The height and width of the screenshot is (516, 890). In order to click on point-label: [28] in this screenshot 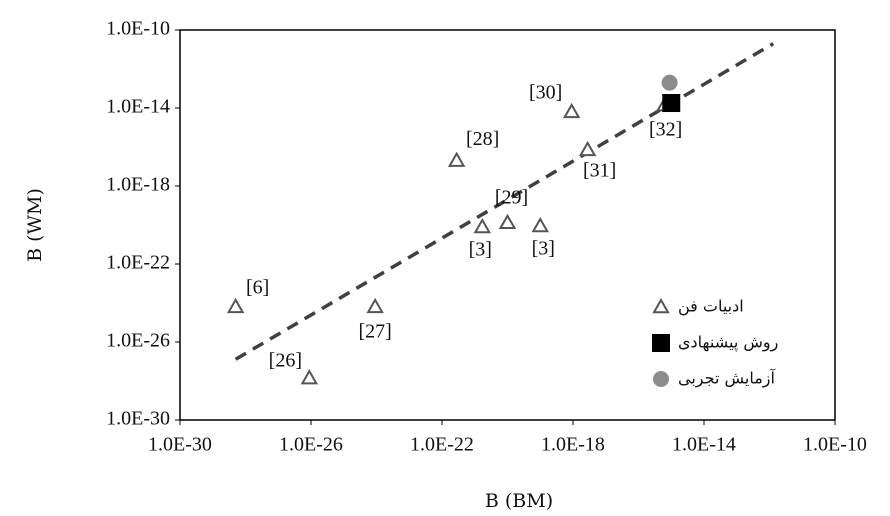, I will do `click(482, 139)`.